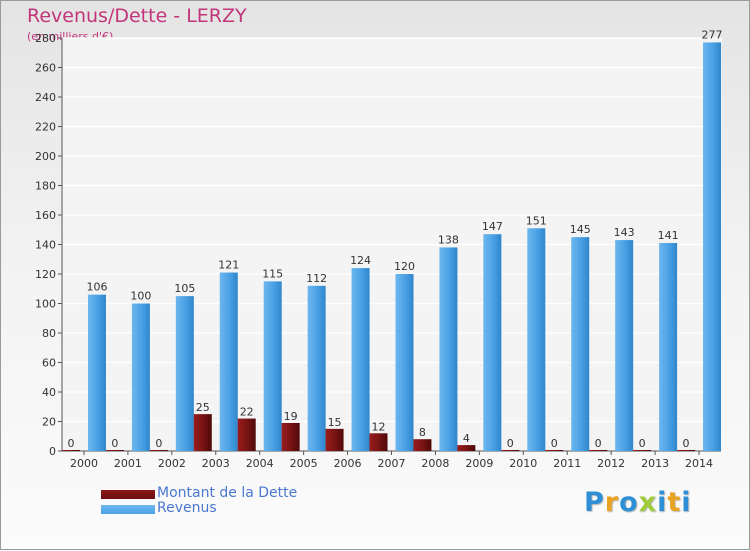  Describe the element at coordinates (52, 451) in the screenshot. I see `y-tick-label: 0` at that location.